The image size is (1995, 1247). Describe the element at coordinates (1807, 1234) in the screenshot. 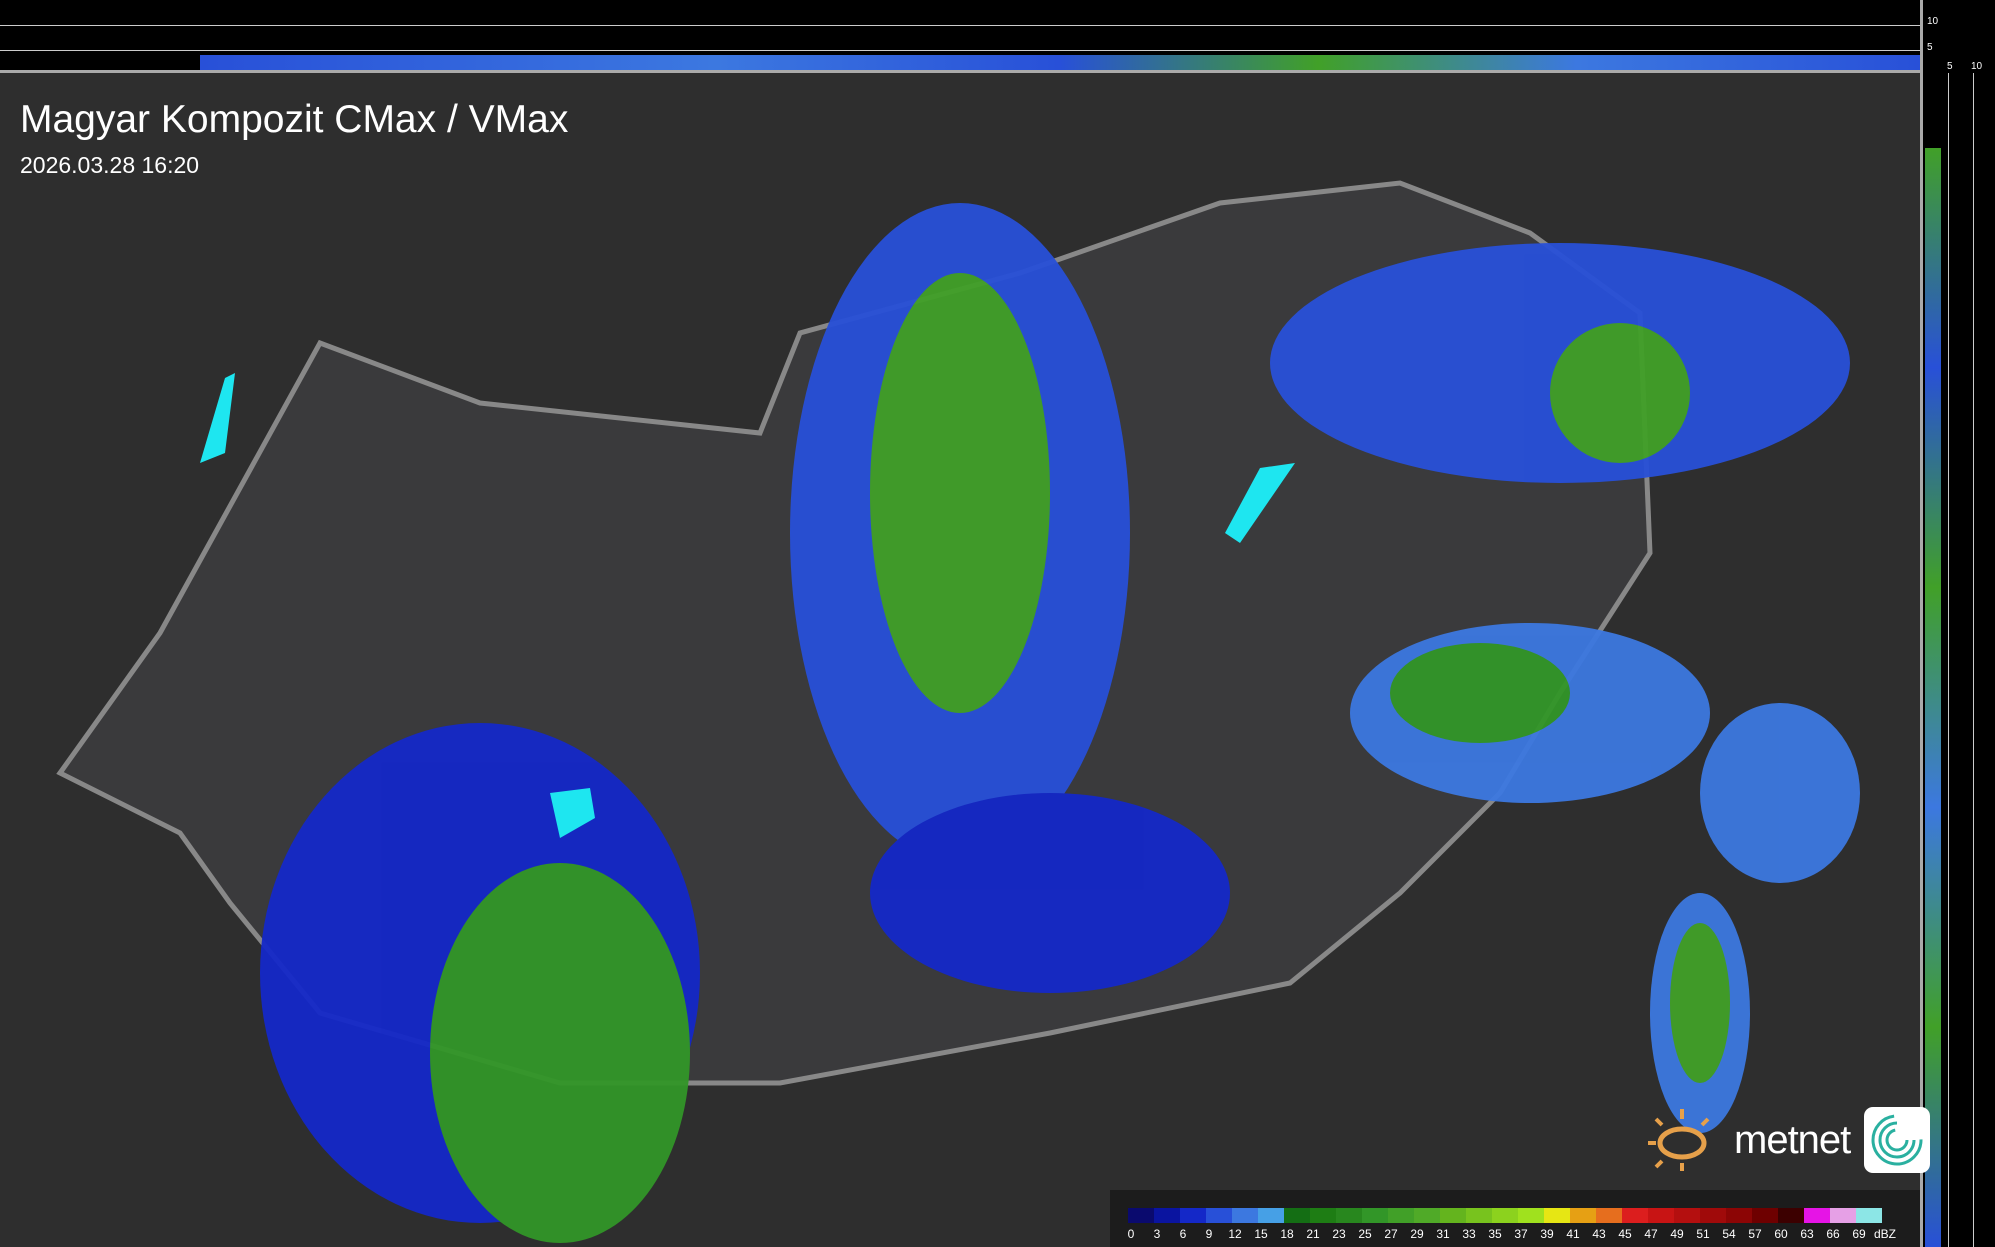

I see `legend-label: 63` at that location.